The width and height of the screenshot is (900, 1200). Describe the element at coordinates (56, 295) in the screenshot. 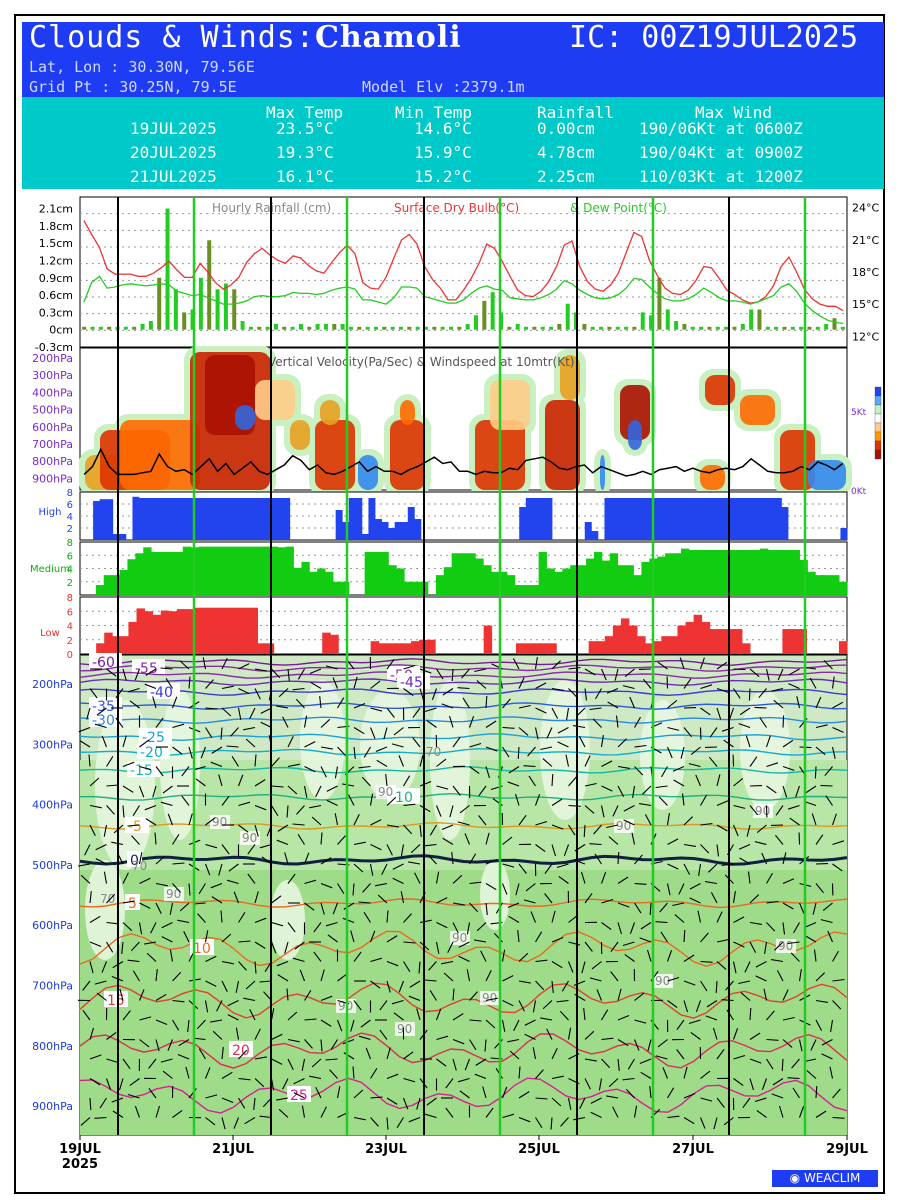

I see `rain-tick-label: 0.6cm` at that location.